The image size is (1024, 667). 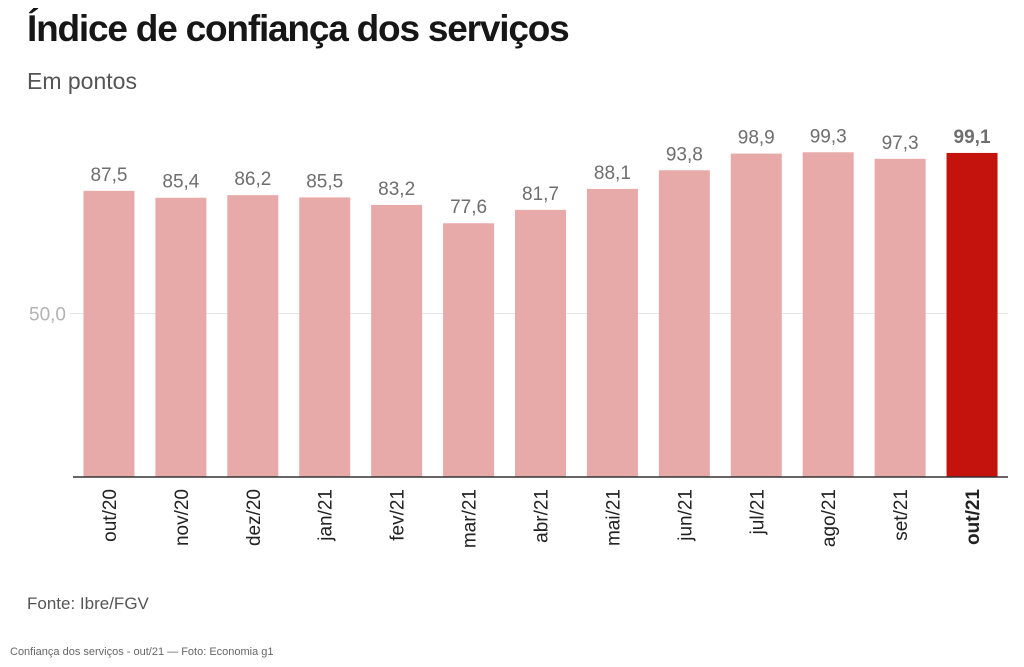 I want to click on x-tick-label: jan/21, so click(x=326, y=515).